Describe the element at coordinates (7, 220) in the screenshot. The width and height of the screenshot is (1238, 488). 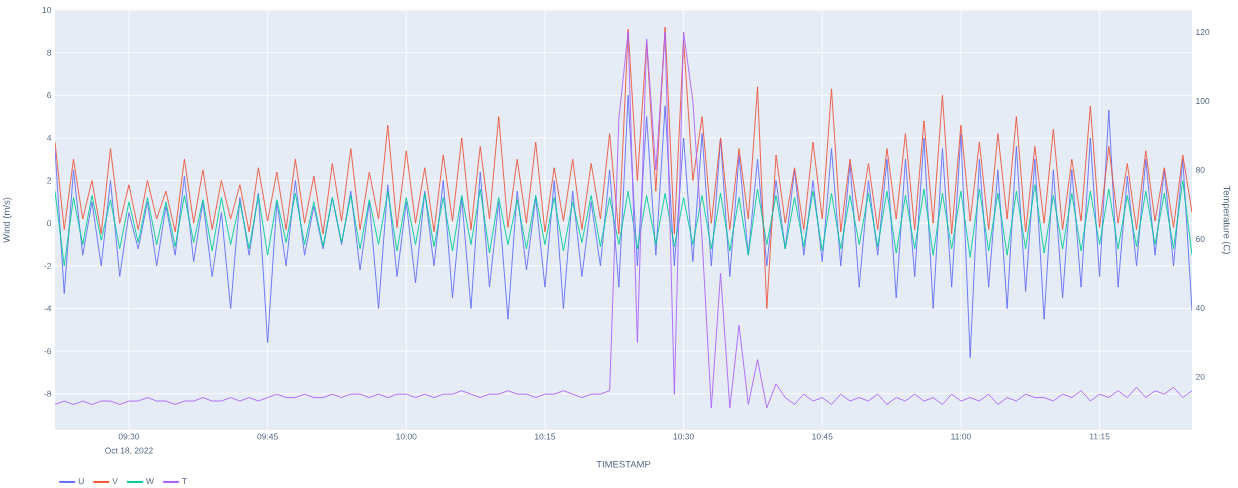
I see `y-axis-title: Wind (m/s)` at that location.